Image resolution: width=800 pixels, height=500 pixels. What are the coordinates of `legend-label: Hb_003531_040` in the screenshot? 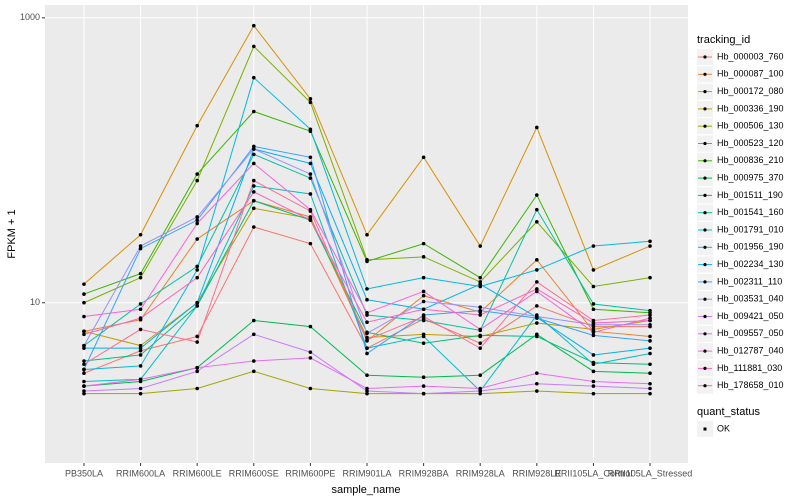 It's located at (750, 299).